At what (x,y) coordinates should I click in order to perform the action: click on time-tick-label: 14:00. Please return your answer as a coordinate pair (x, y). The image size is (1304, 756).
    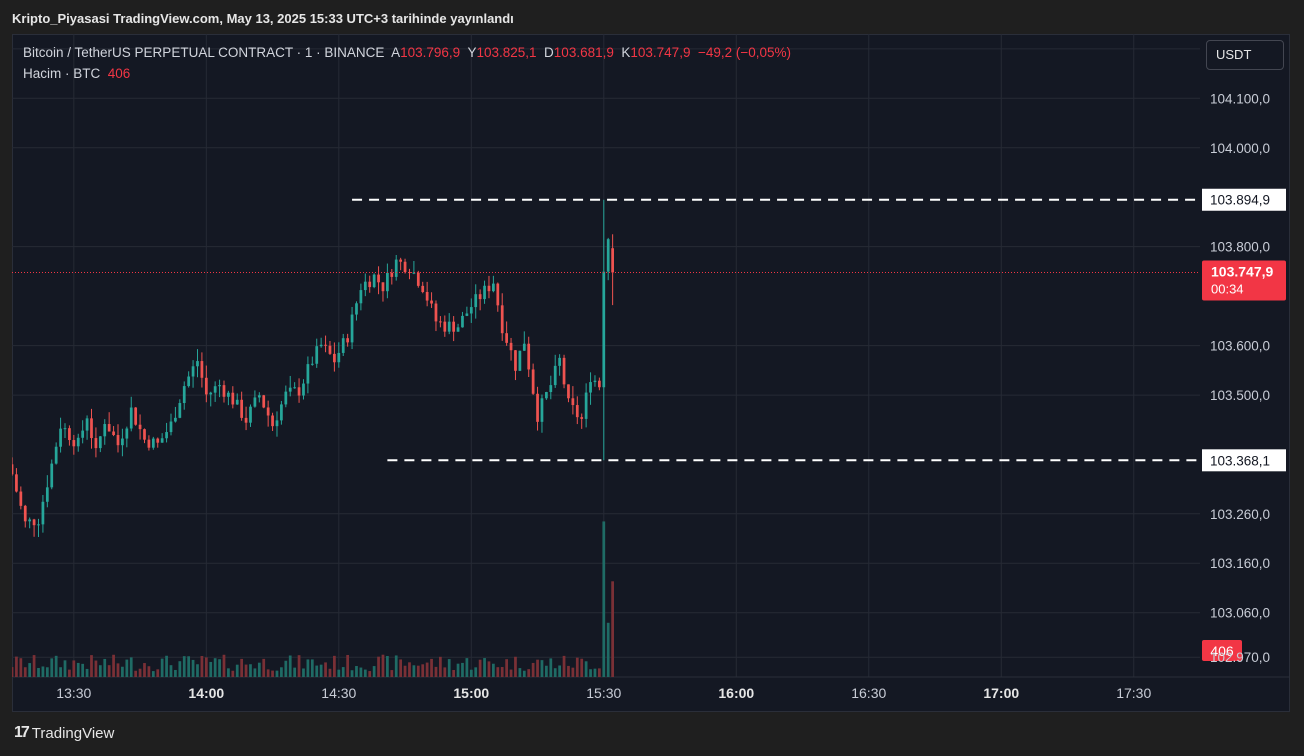
    Looking at the image, I should click on (206, 693).